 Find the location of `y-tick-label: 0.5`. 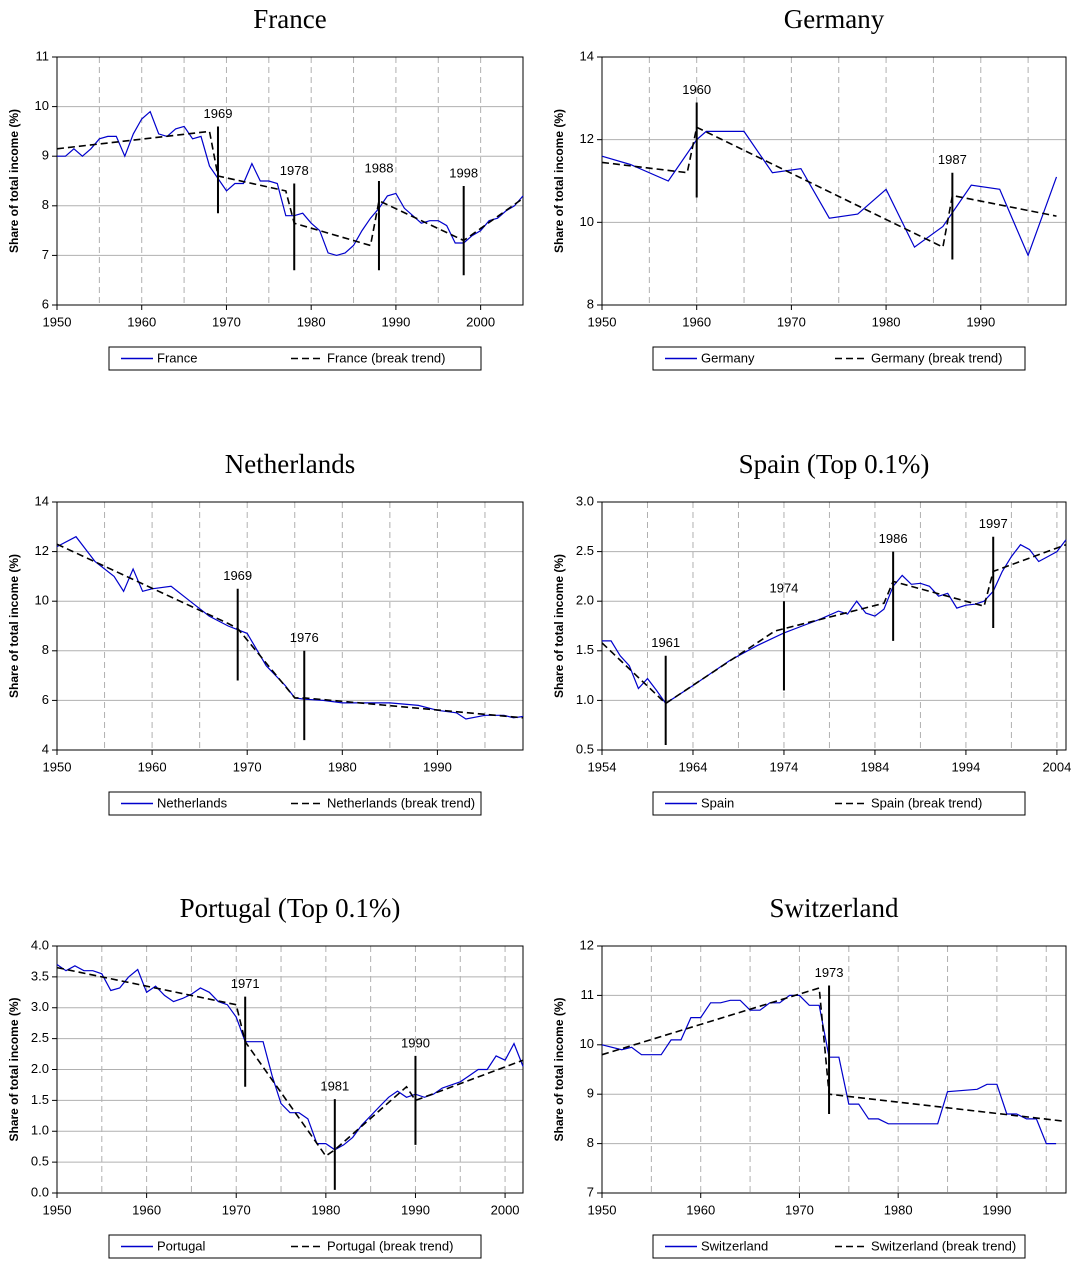

y-tick-label: 0.5 is located at coordinates (40, 1161).